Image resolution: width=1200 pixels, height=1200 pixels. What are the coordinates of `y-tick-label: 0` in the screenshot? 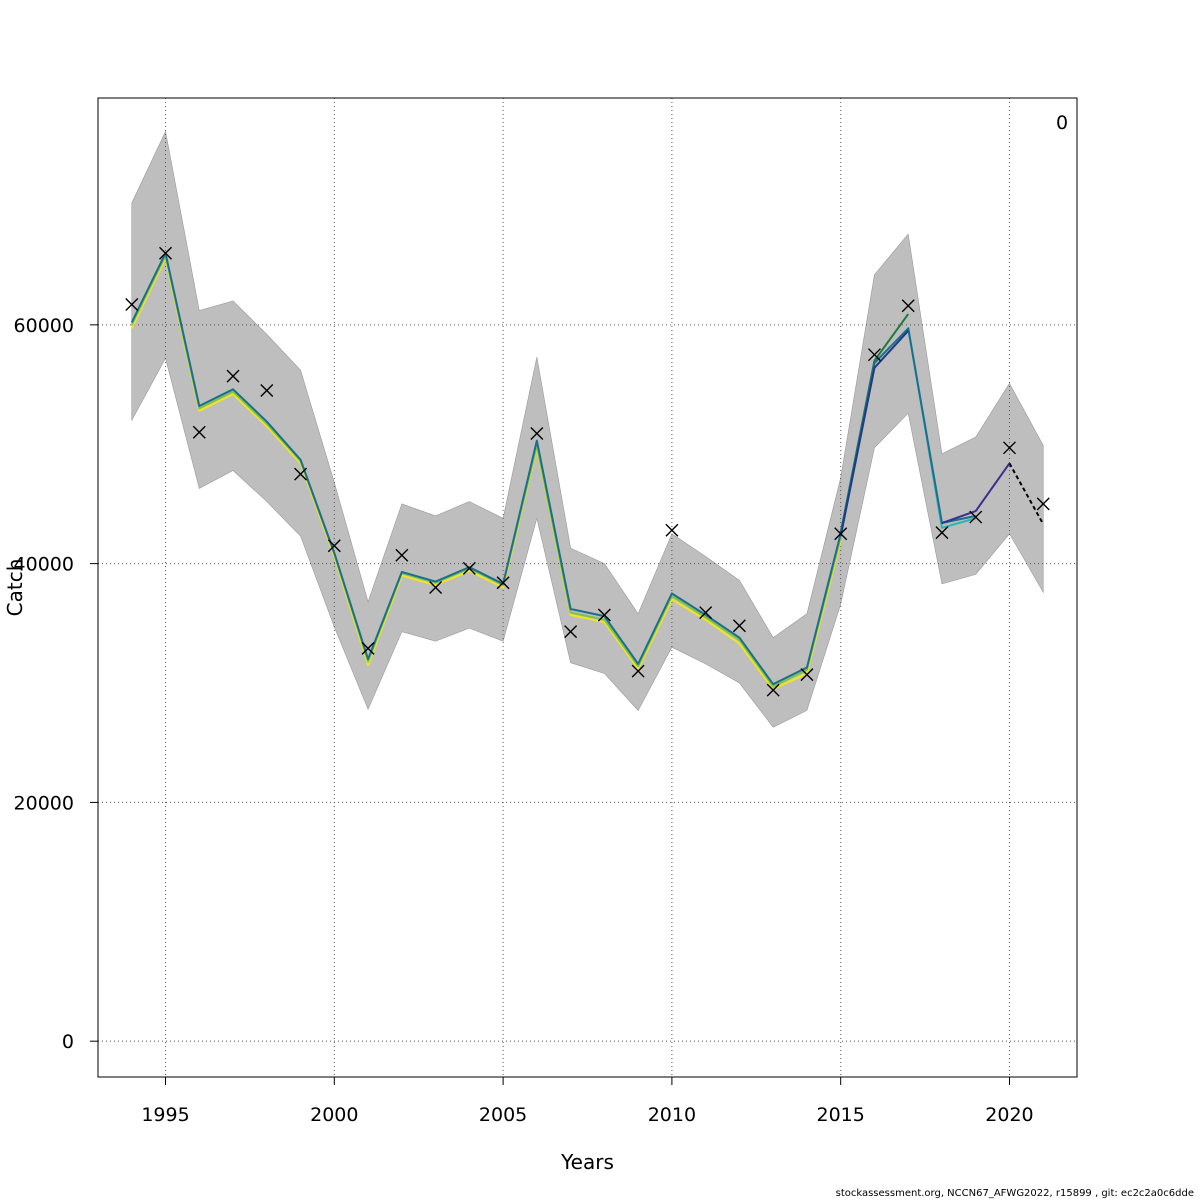 It's located at (68, 1042).